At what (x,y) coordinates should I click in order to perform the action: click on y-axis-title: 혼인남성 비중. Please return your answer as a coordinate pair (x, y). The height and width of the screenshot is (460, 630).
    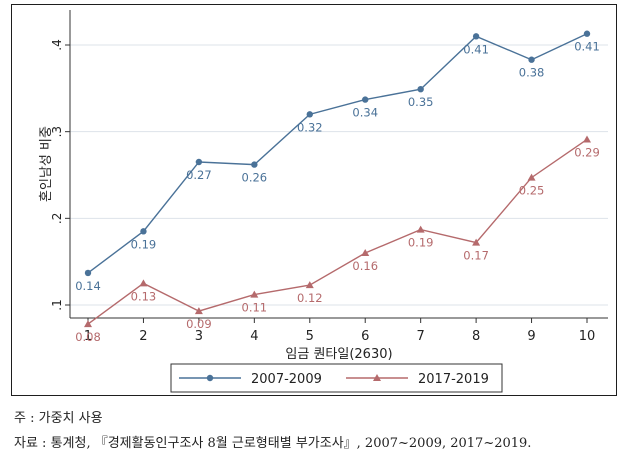
    Looking at the image, I should click on (46, 164).